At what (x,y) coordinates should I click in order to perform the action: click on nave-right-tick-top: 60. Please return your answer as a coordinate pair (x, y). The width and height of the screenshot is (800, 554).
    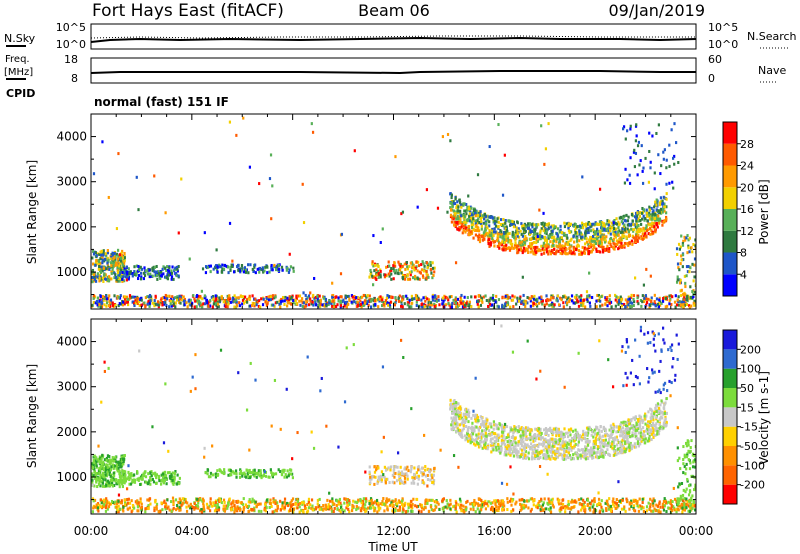
    Looking at the image, I should click on (715, 59).